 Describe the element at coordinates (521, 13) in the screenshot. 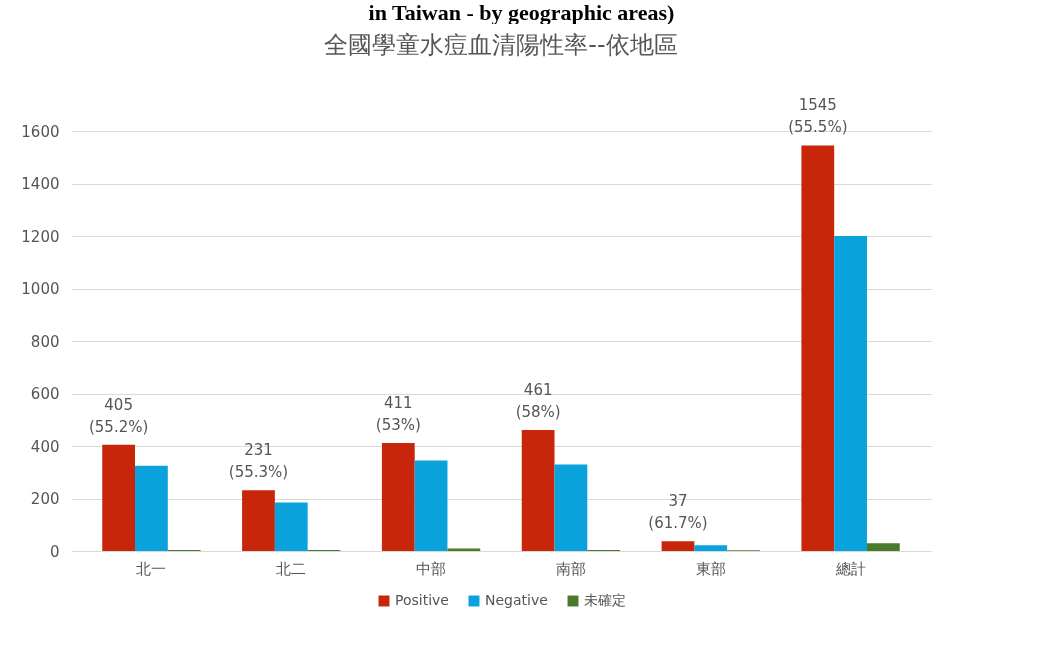

I see `text: in Taiwan - by geographic areas)` at that location.